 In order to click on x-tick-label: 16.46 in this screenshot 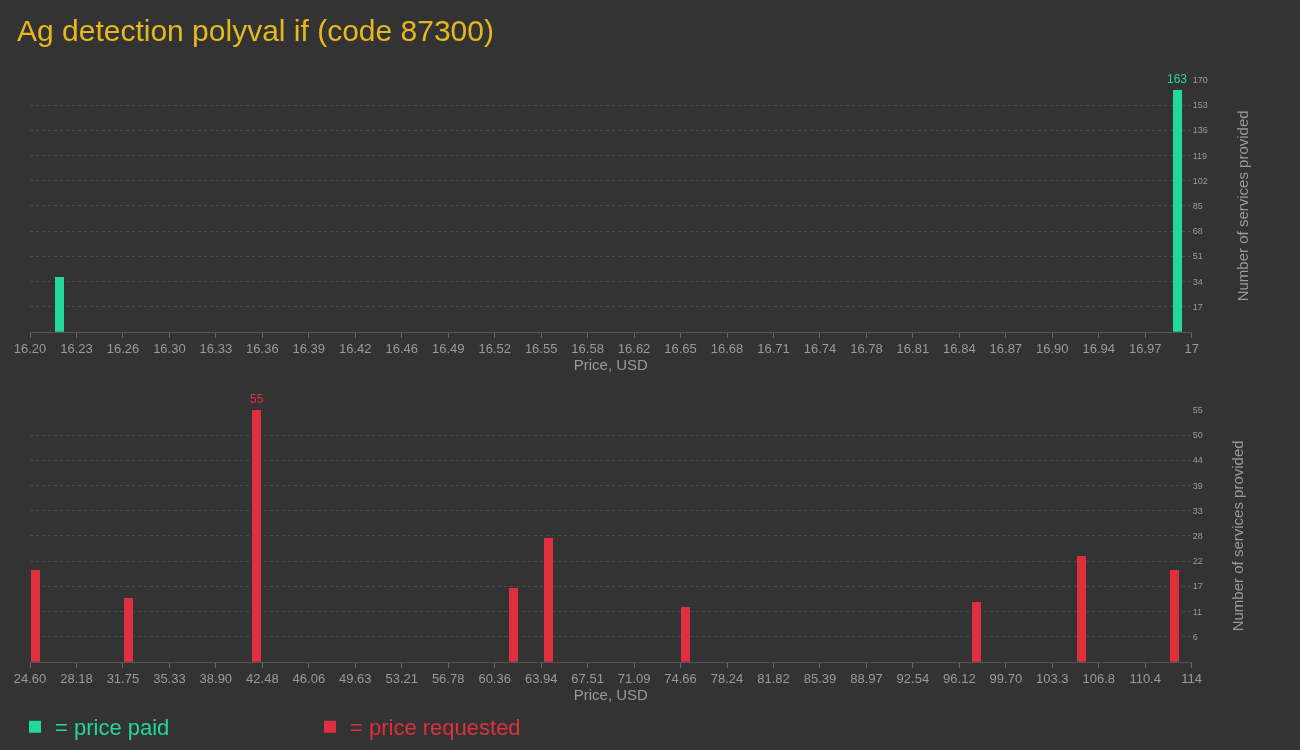, I will do `click(402, 349)`.